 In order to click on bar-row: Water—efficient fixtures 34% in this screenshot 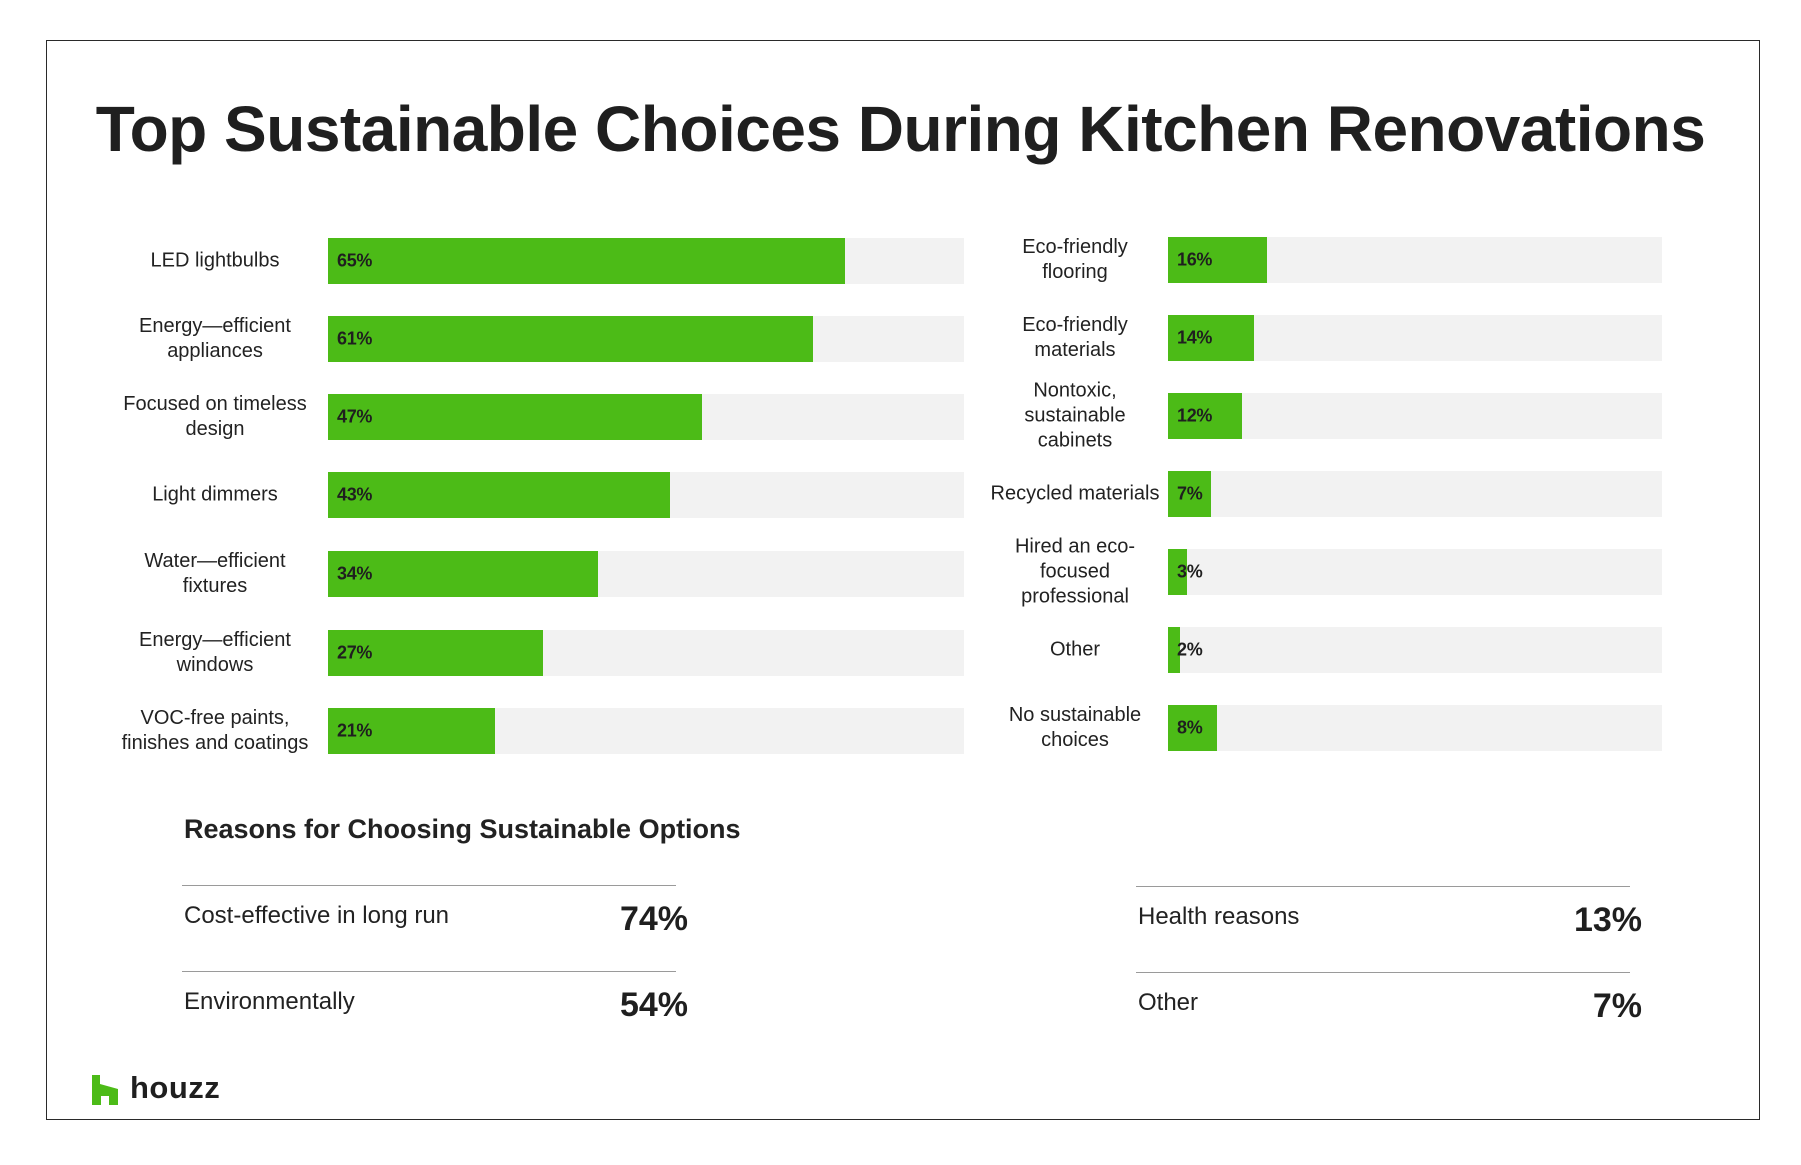, I will do `click(900, 573)`.